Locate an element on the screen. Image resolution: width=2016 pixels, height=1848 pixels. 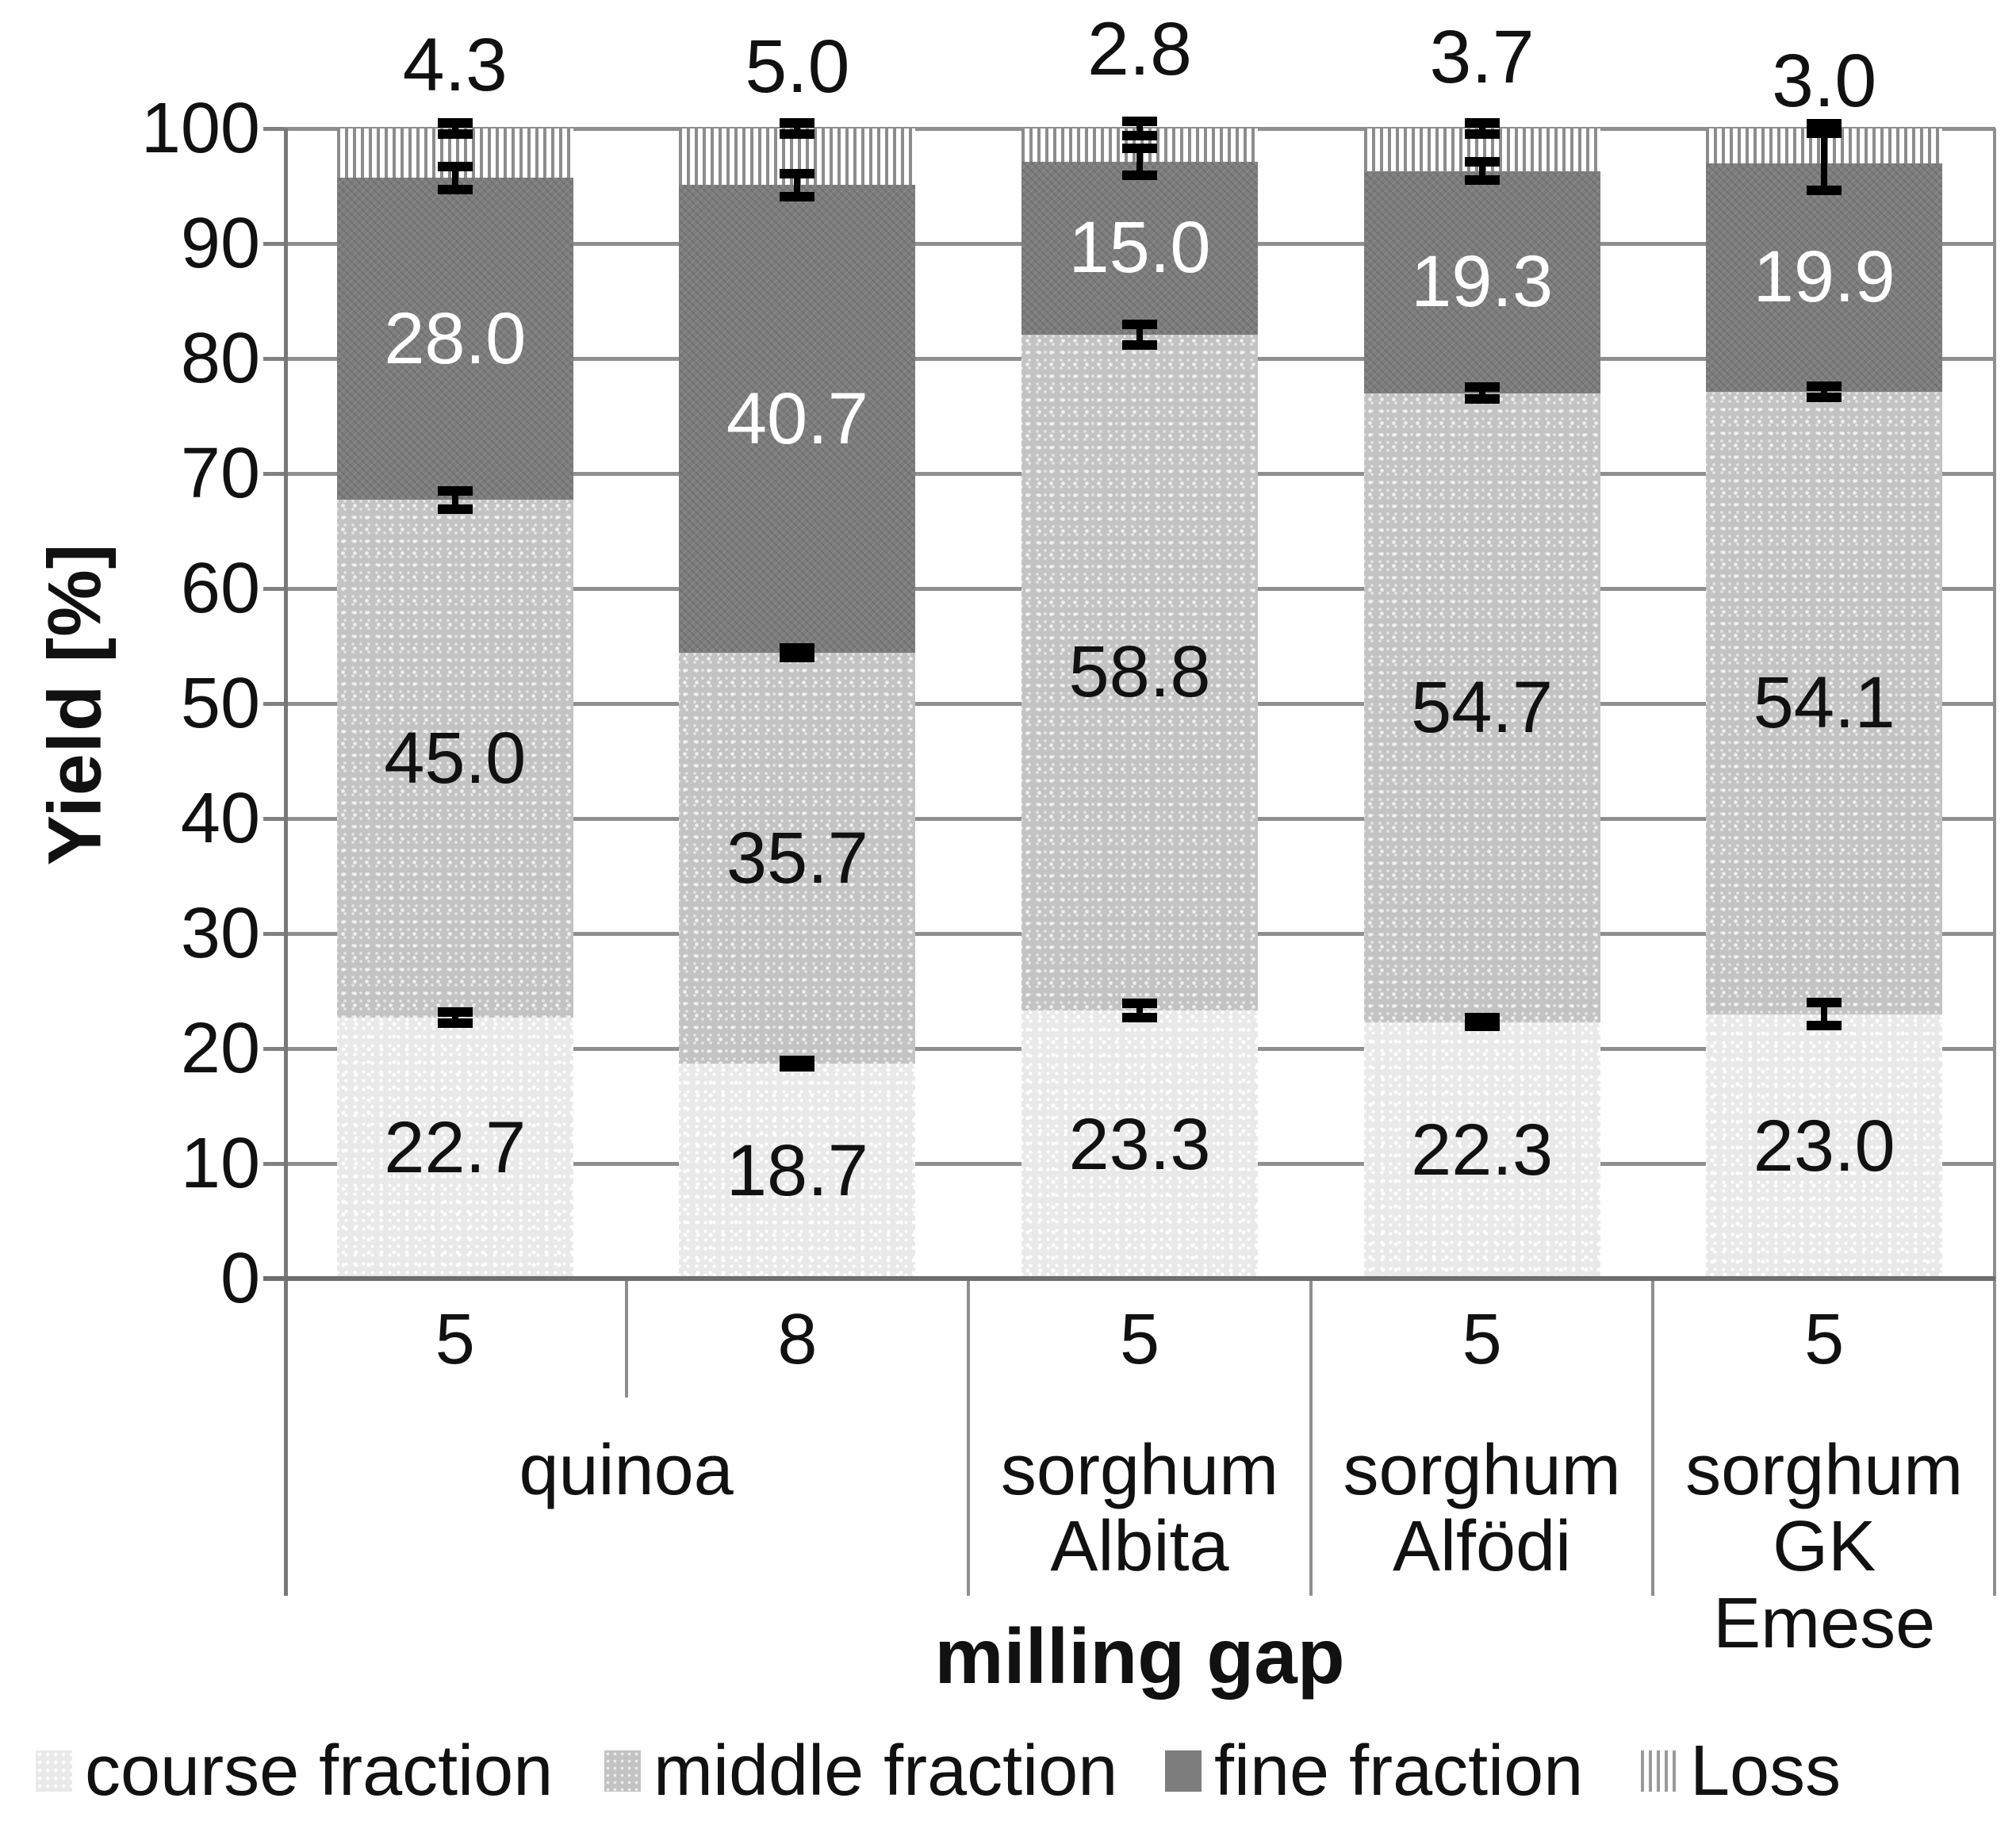
x-axis-line is located at coordinates (1129, 1278).